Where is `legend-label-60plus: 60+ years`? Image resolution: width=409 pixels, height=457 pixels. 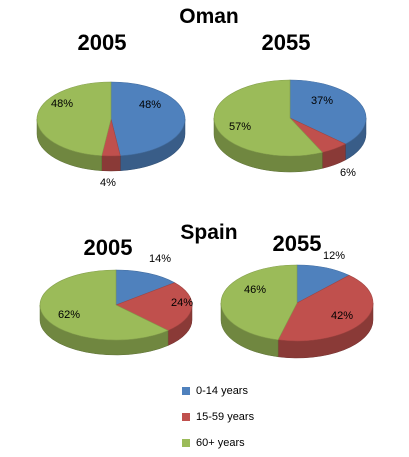
legend-label-60plus: 60+ years is located at coordinates (220, 443).